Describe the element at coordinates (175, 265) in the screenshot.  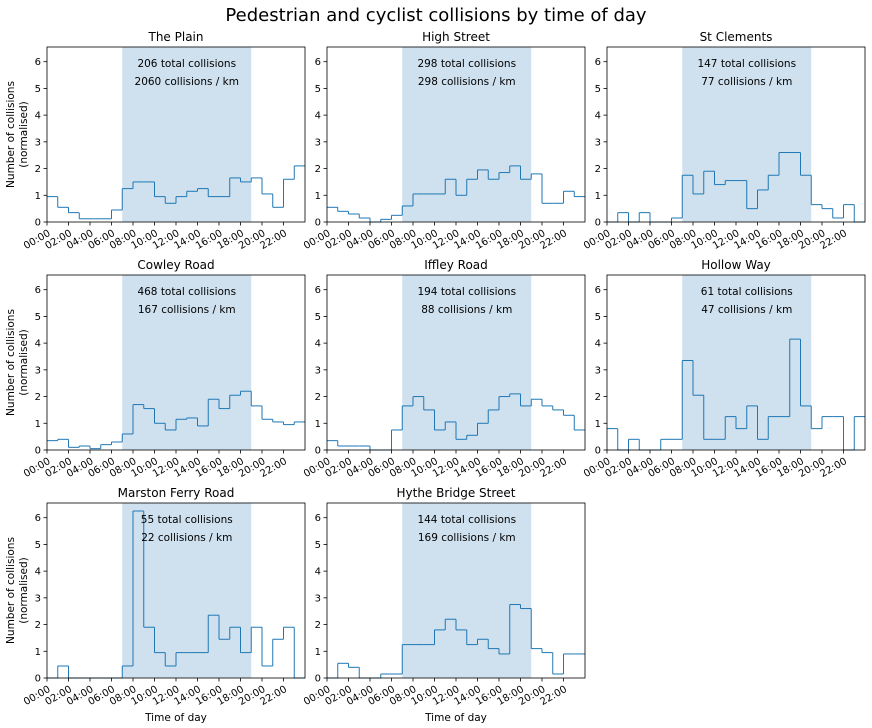
I see `subplot-title: Cowley Road` at that location.